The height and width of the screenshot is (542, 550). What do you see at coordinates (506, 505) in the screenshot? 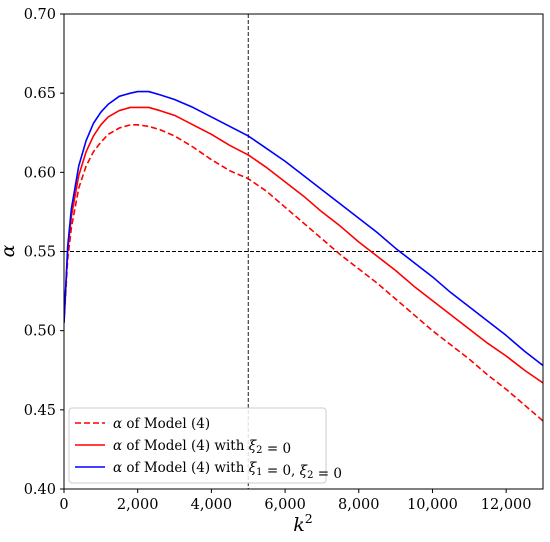
I see `x-tick-label: 12,000` at bounding box center [506, 505].